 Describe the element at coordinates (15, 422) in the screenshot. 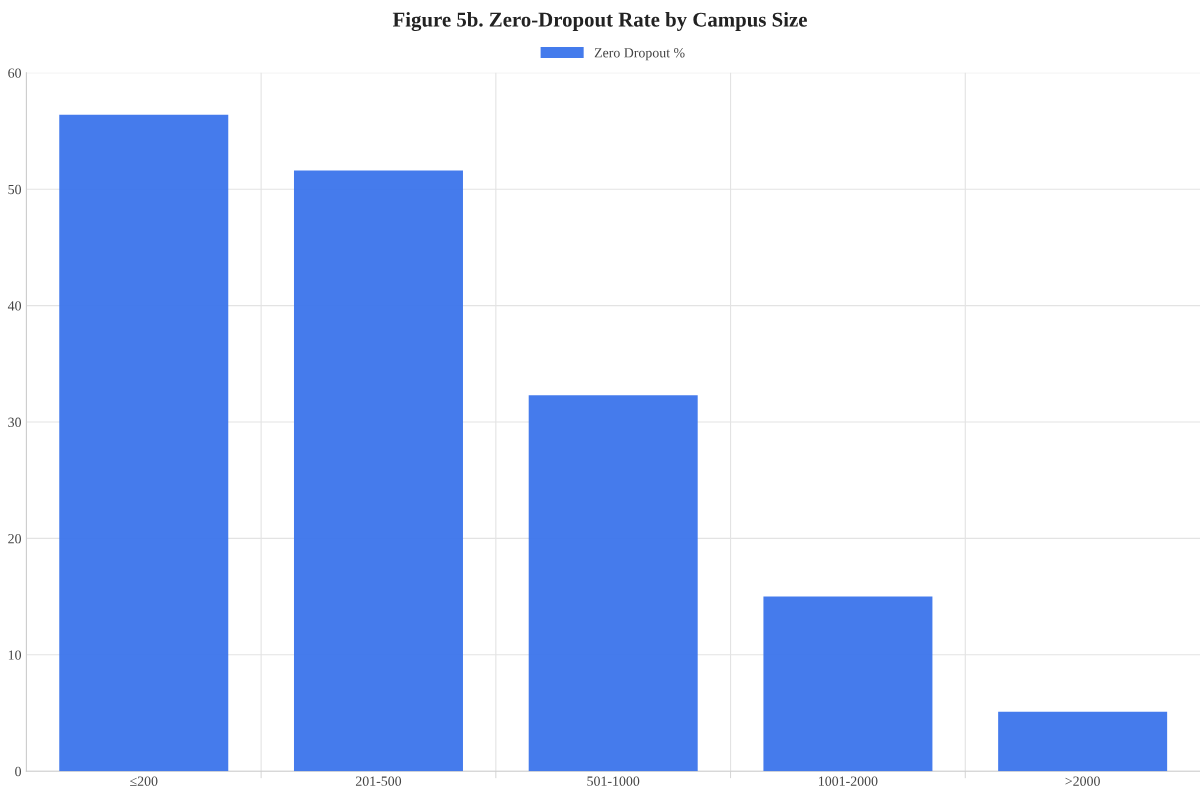

I see `y-tick-label: 30` at that location.